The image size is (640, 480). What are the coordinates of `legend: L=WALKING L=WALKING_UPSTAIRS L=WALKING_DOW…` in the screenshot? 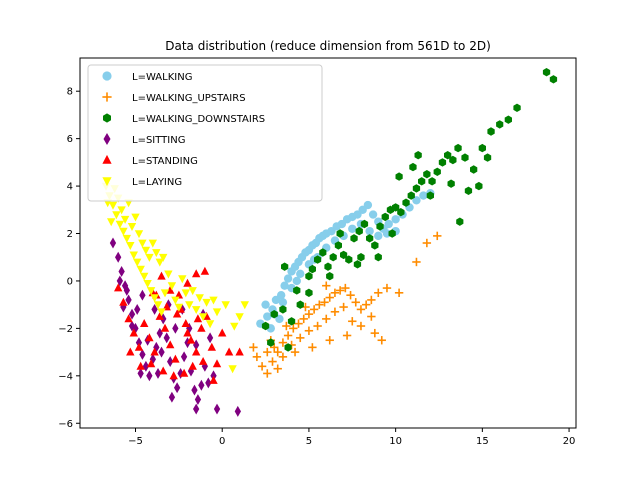 It's located at (205, 133).